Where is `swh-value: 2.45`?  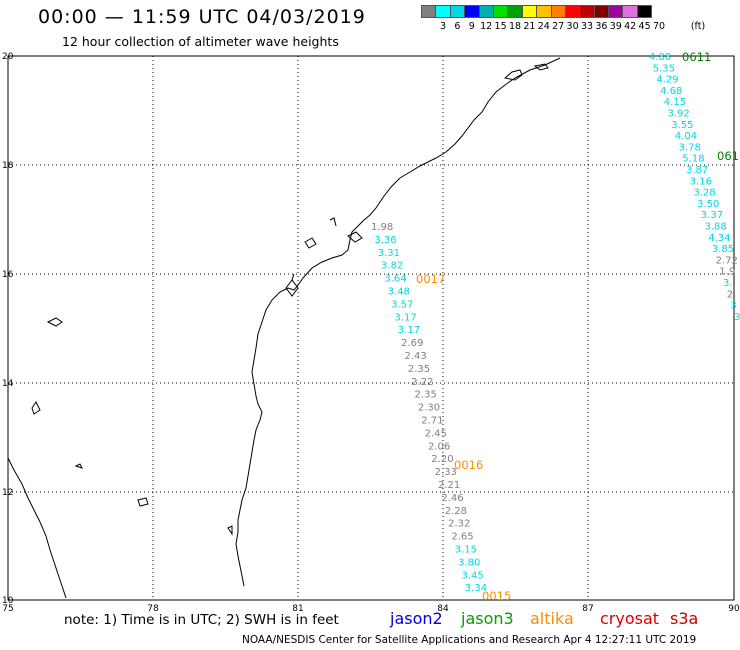
swh-value: 2.45 is located at coordinates (436, 433).